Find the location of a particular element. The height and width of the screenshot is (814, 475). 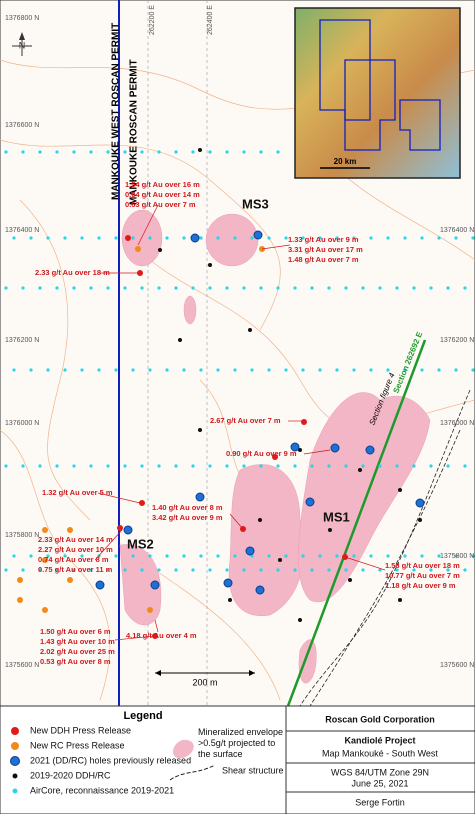

legend-label: New RC Press Release is located at coordinates (77, 745).